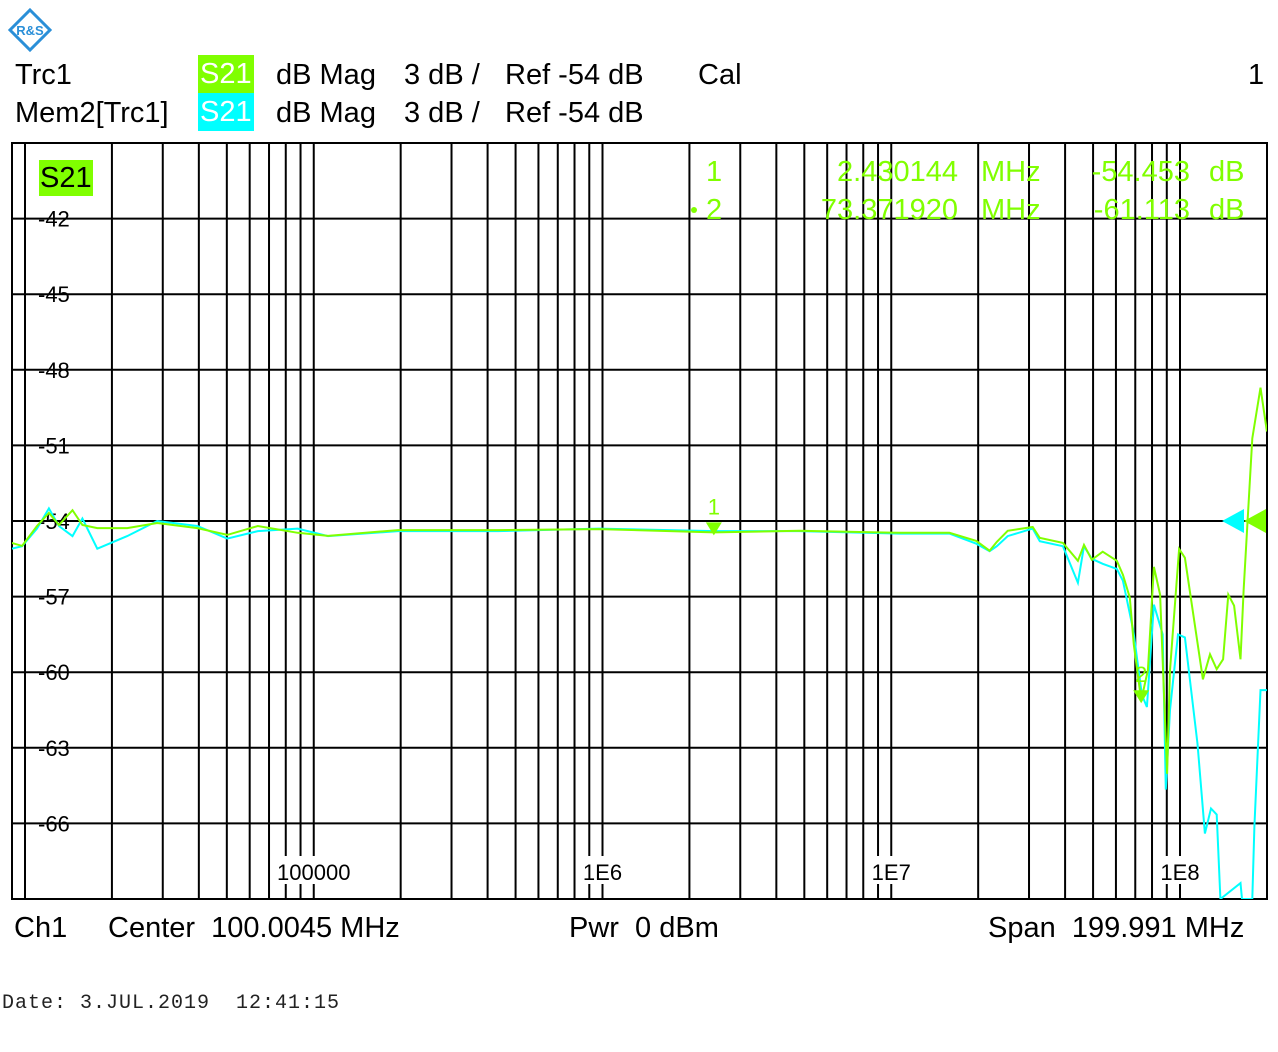 The image size is (1278, 1052). I want to click on marker-2-label: 2, so click(1141, 674).